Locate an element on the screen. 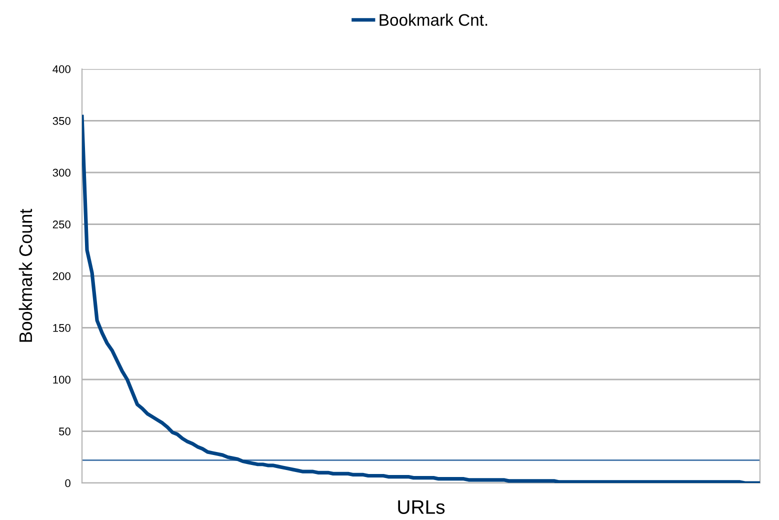 The height and width of the screenshot is (520, 779). y-tick-label: 400 is located at coordinates (61, 69).